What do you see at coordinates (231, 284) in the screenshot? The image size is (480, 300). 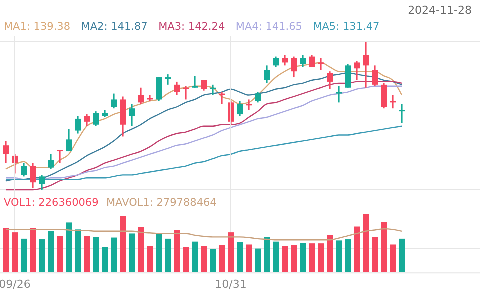 I see `x-tick-label: 10/31` at bounding box center [231, 284].